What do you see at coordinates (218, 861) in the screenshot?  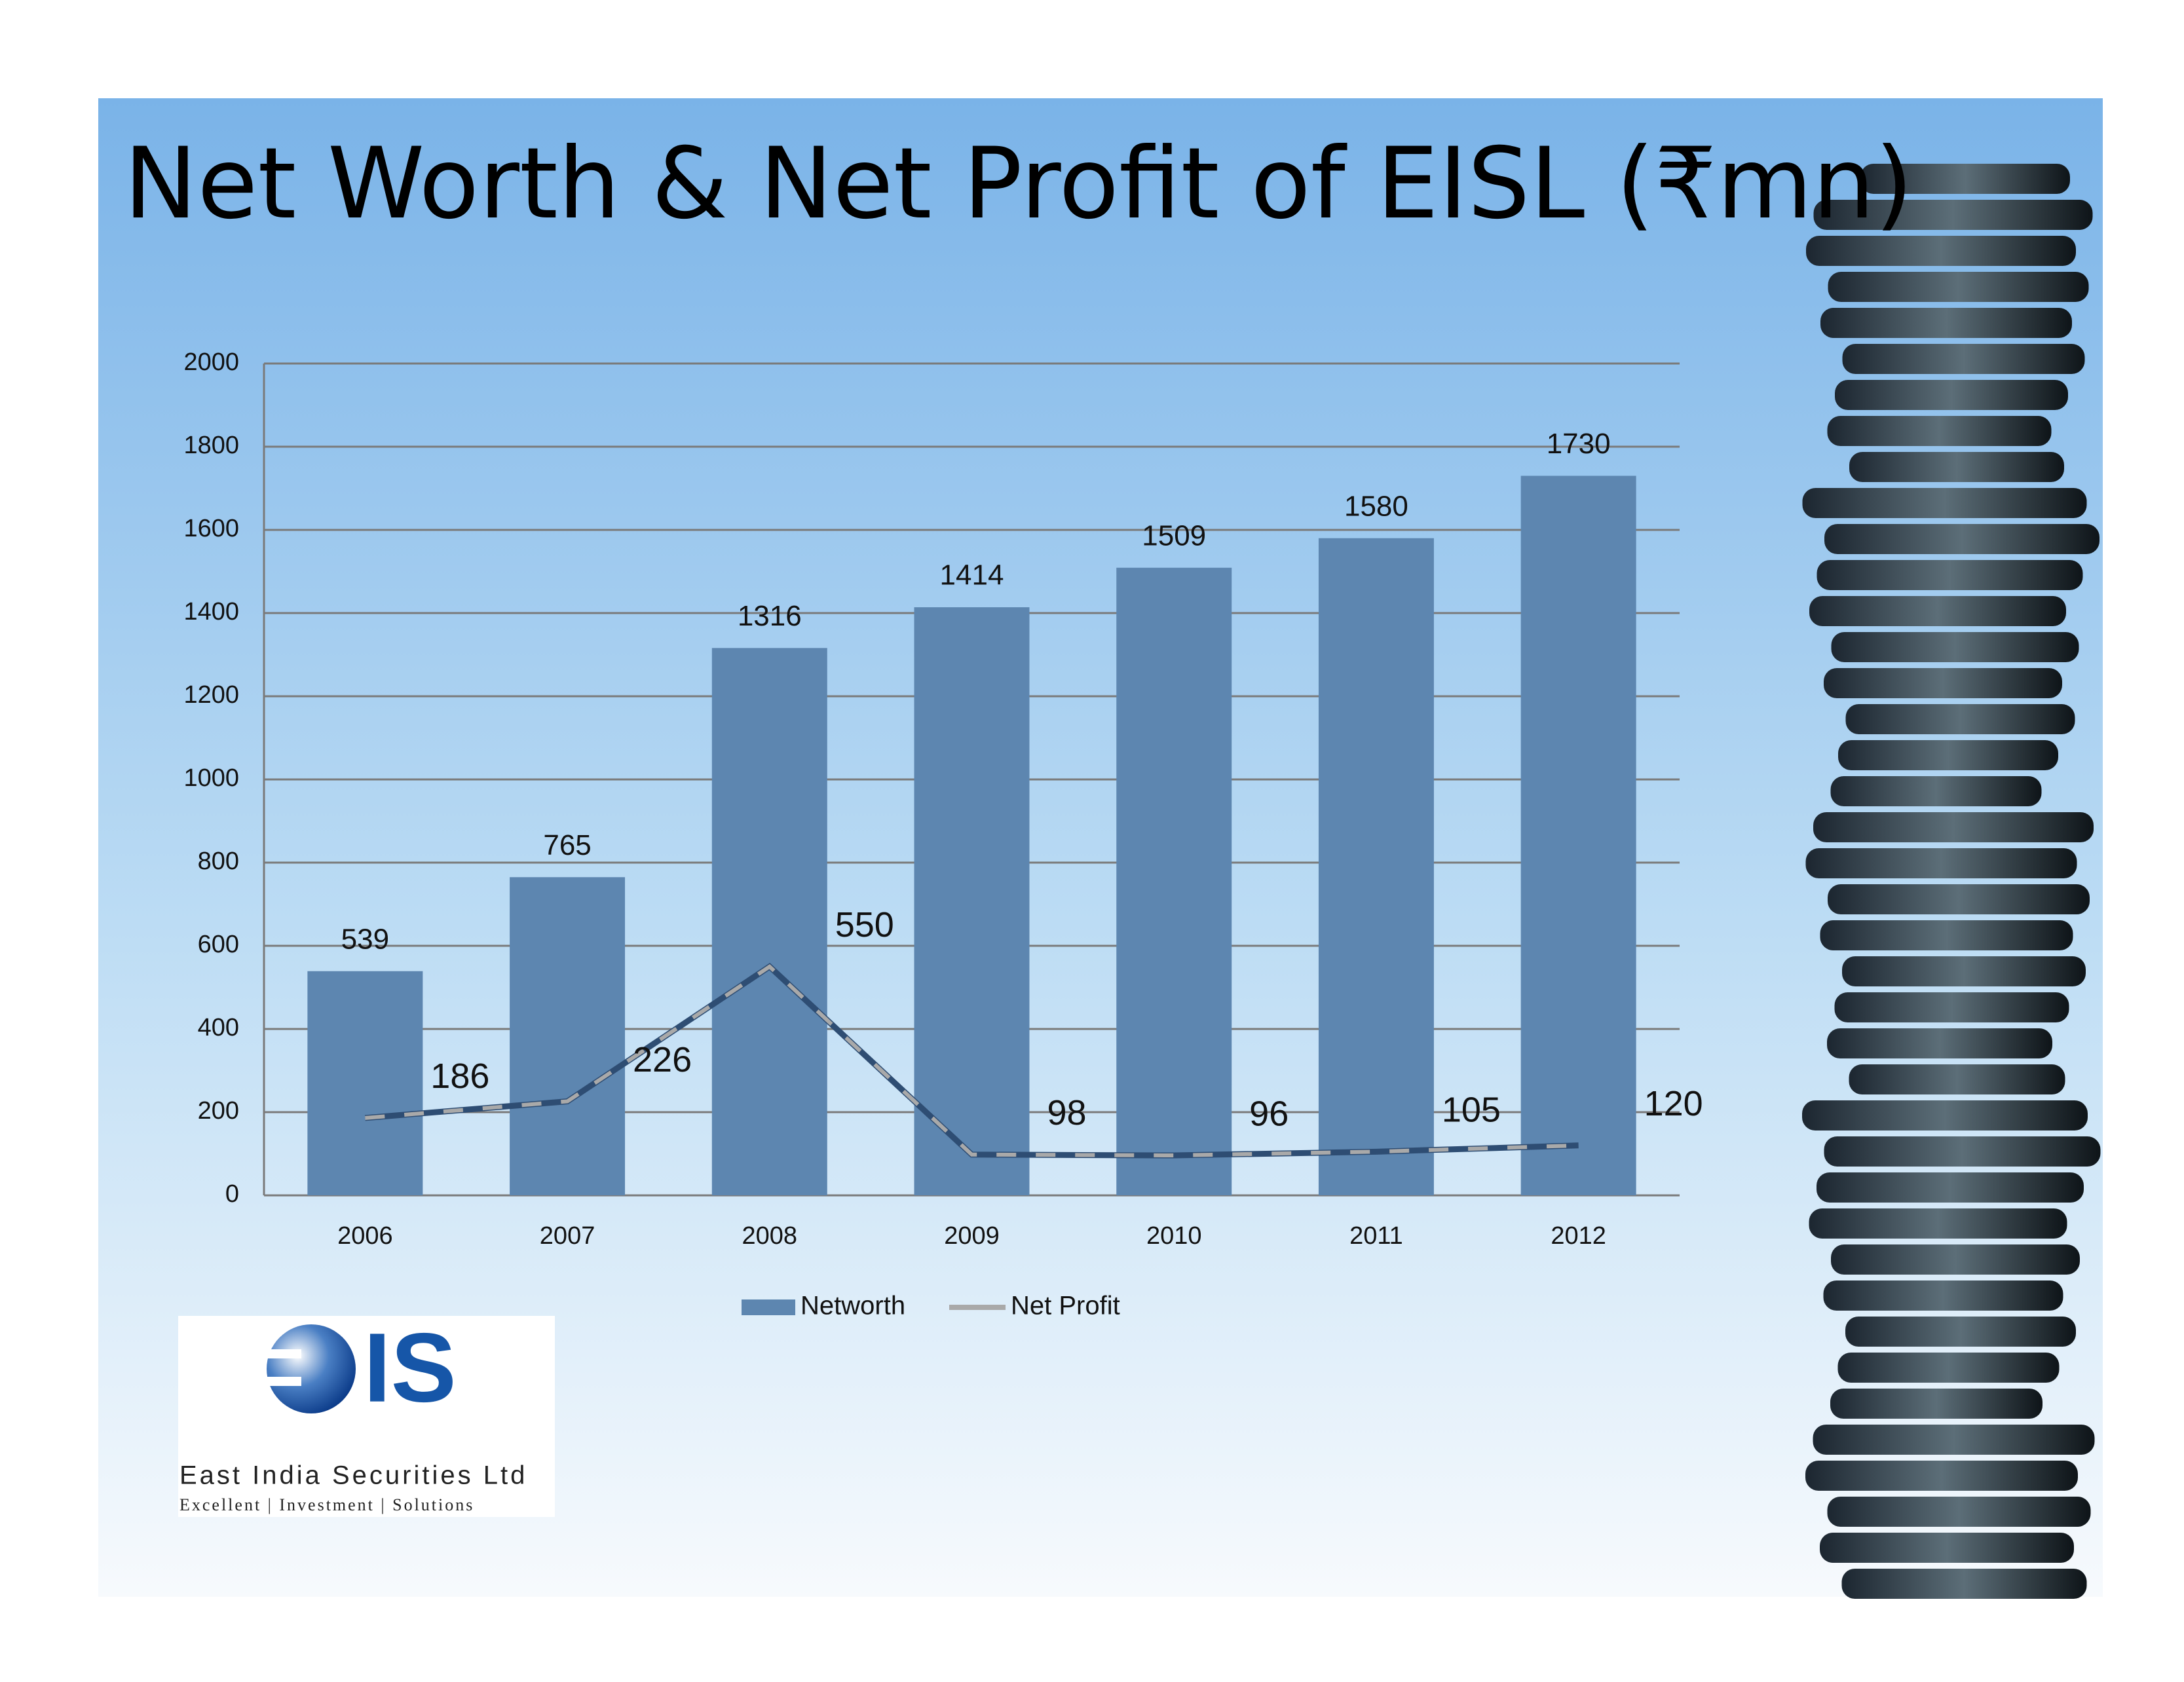 I see `y-tick-label: 800` at bounding box center [218, 861].